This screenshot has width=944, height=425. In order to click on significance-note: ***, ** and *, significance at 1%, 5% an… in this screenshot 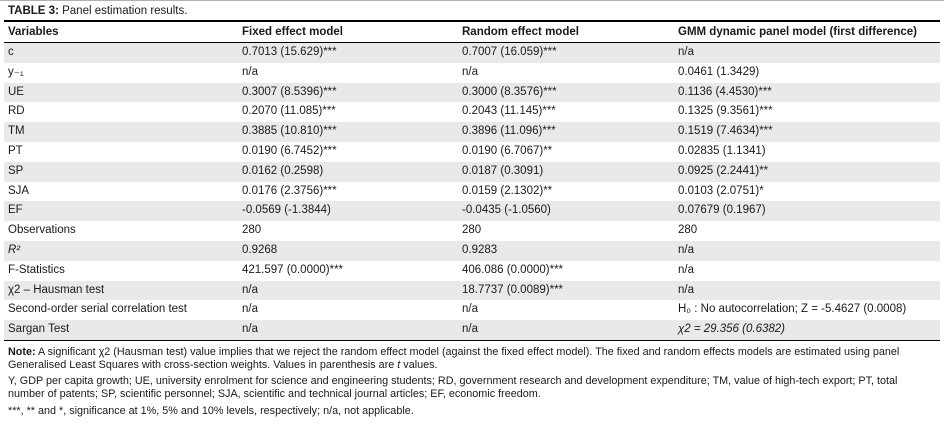, I will do `click(211, 410)`.